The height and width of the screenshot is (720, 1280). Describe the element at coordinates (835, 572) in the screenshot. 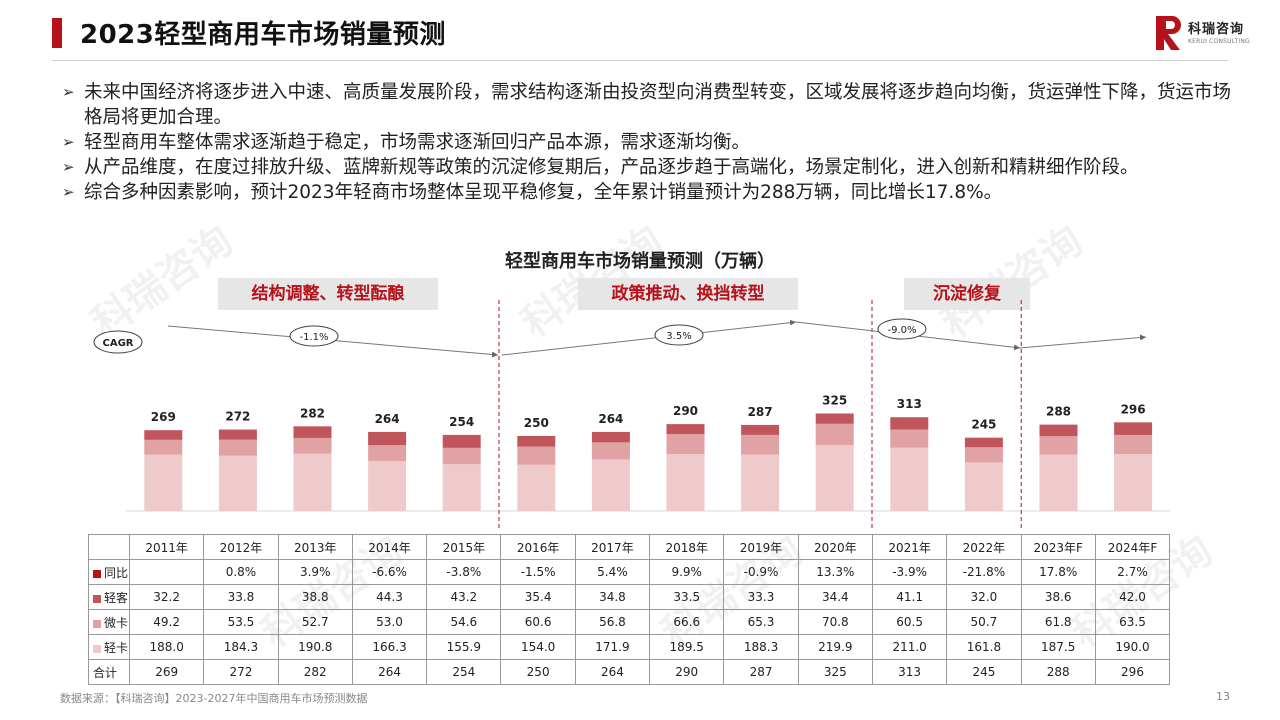

I see `table-cell: 13.3%` at that location.